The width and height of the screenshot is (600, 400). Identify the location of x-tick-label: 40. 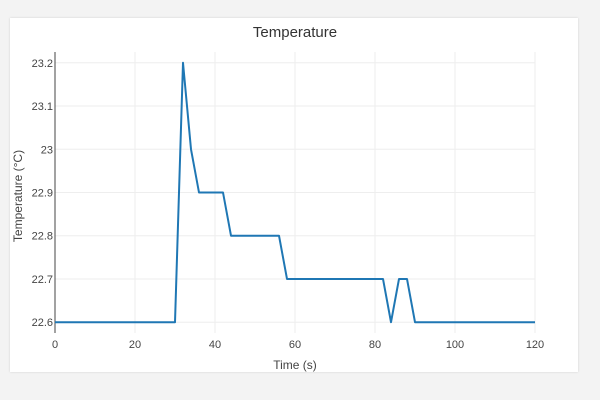
(215, 345).